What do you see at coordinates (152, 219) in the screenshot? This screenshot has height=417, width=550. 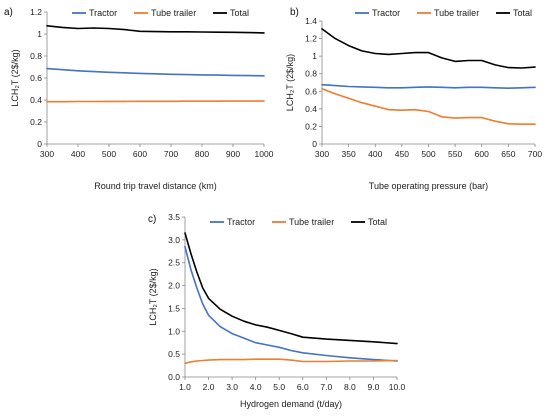 I see `panel-label: c)` at bounding box center [152, 219].